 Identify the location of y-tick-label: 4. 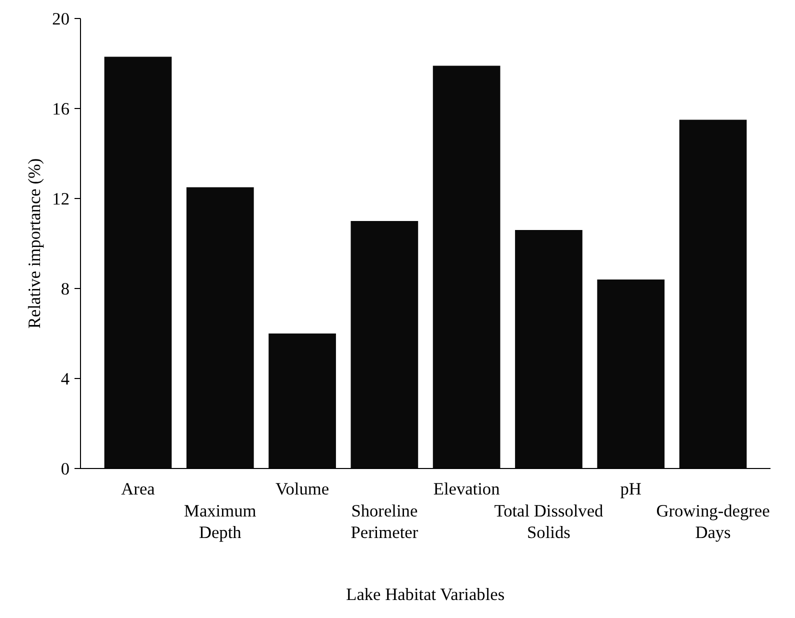
(65, 379).